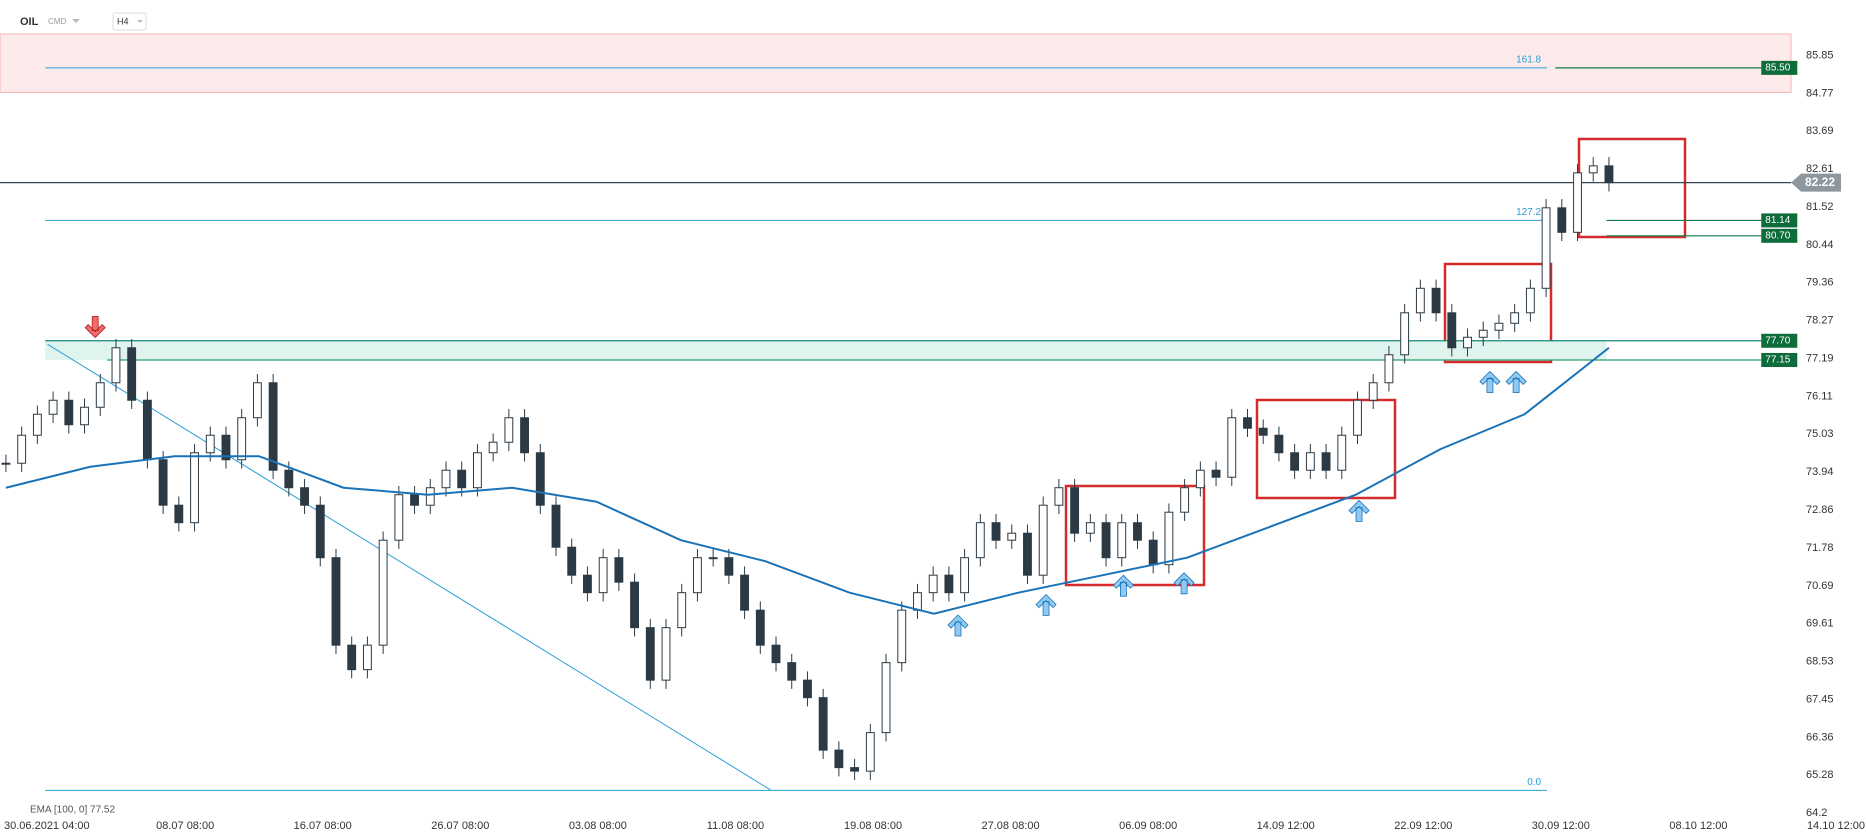  I want to click on level-label: 80.70, so click(1777, 235).